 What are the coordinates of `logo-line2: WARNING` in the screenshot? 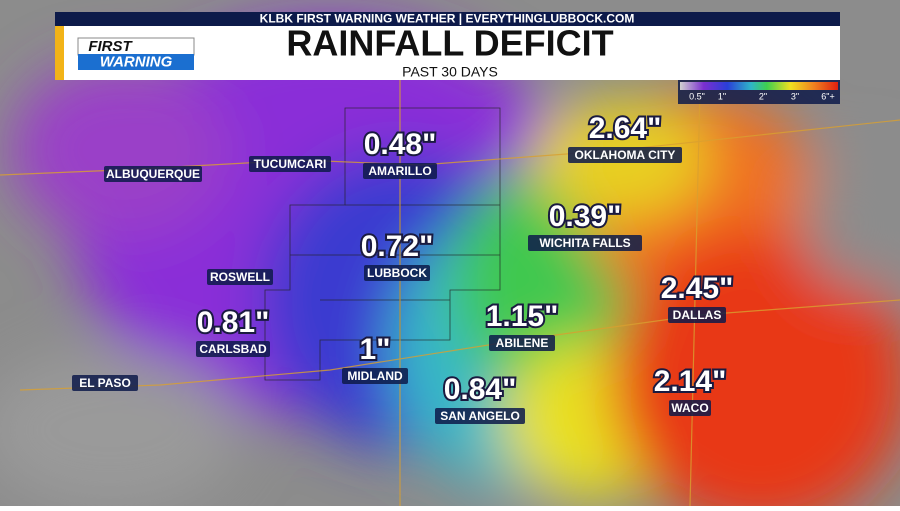 It's located at (136, 61).